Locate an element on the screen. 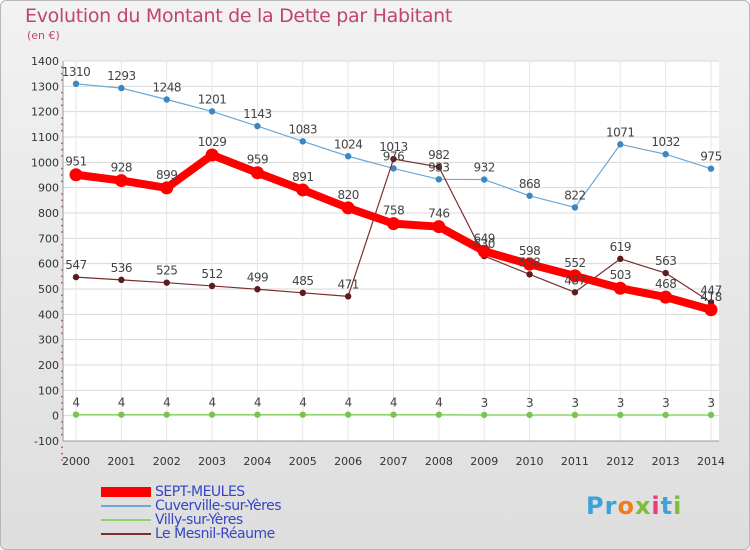  y-tick-label: 0 is located at coordinates (55, 416).